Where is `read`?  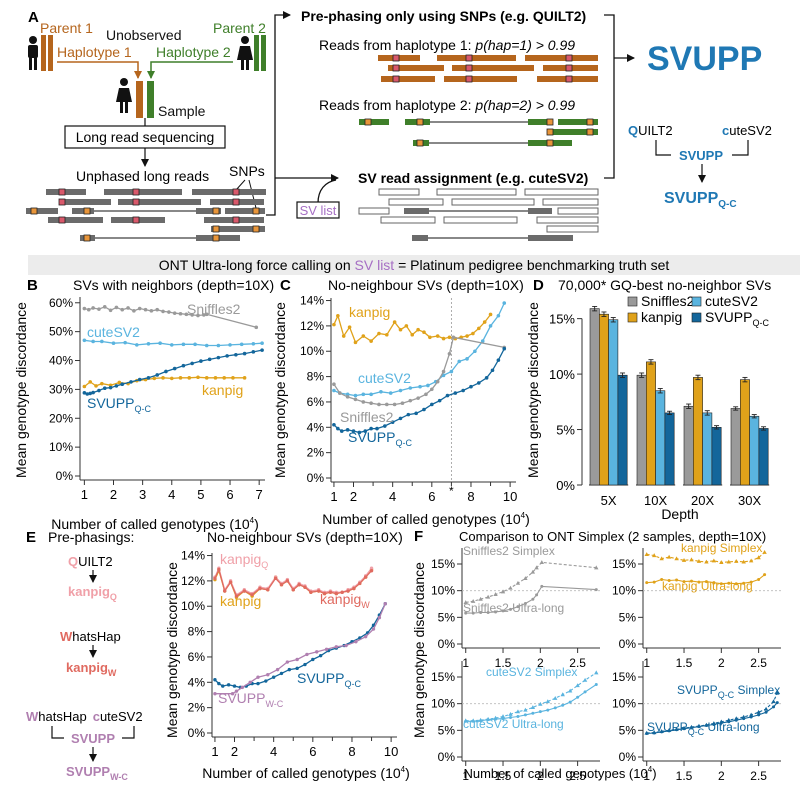
read is located at coordinates (85, 202).